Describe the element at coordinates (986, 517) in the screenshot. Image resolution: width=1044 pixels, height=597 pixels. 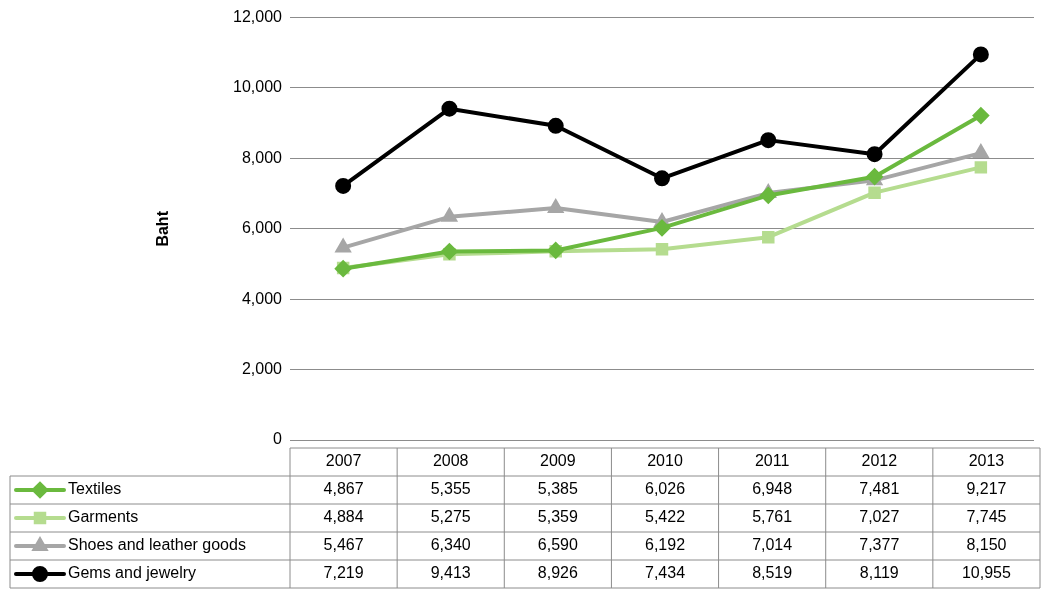
I see `data-label: 7,745` at that location.